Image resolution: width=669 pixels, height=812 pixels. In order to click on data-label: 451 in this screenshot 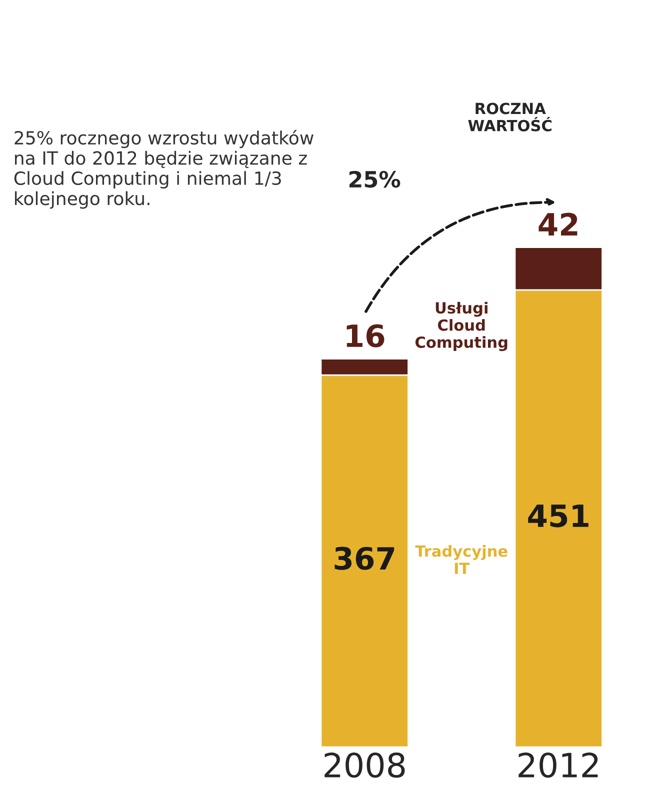, I will do `click(558, 516)`.